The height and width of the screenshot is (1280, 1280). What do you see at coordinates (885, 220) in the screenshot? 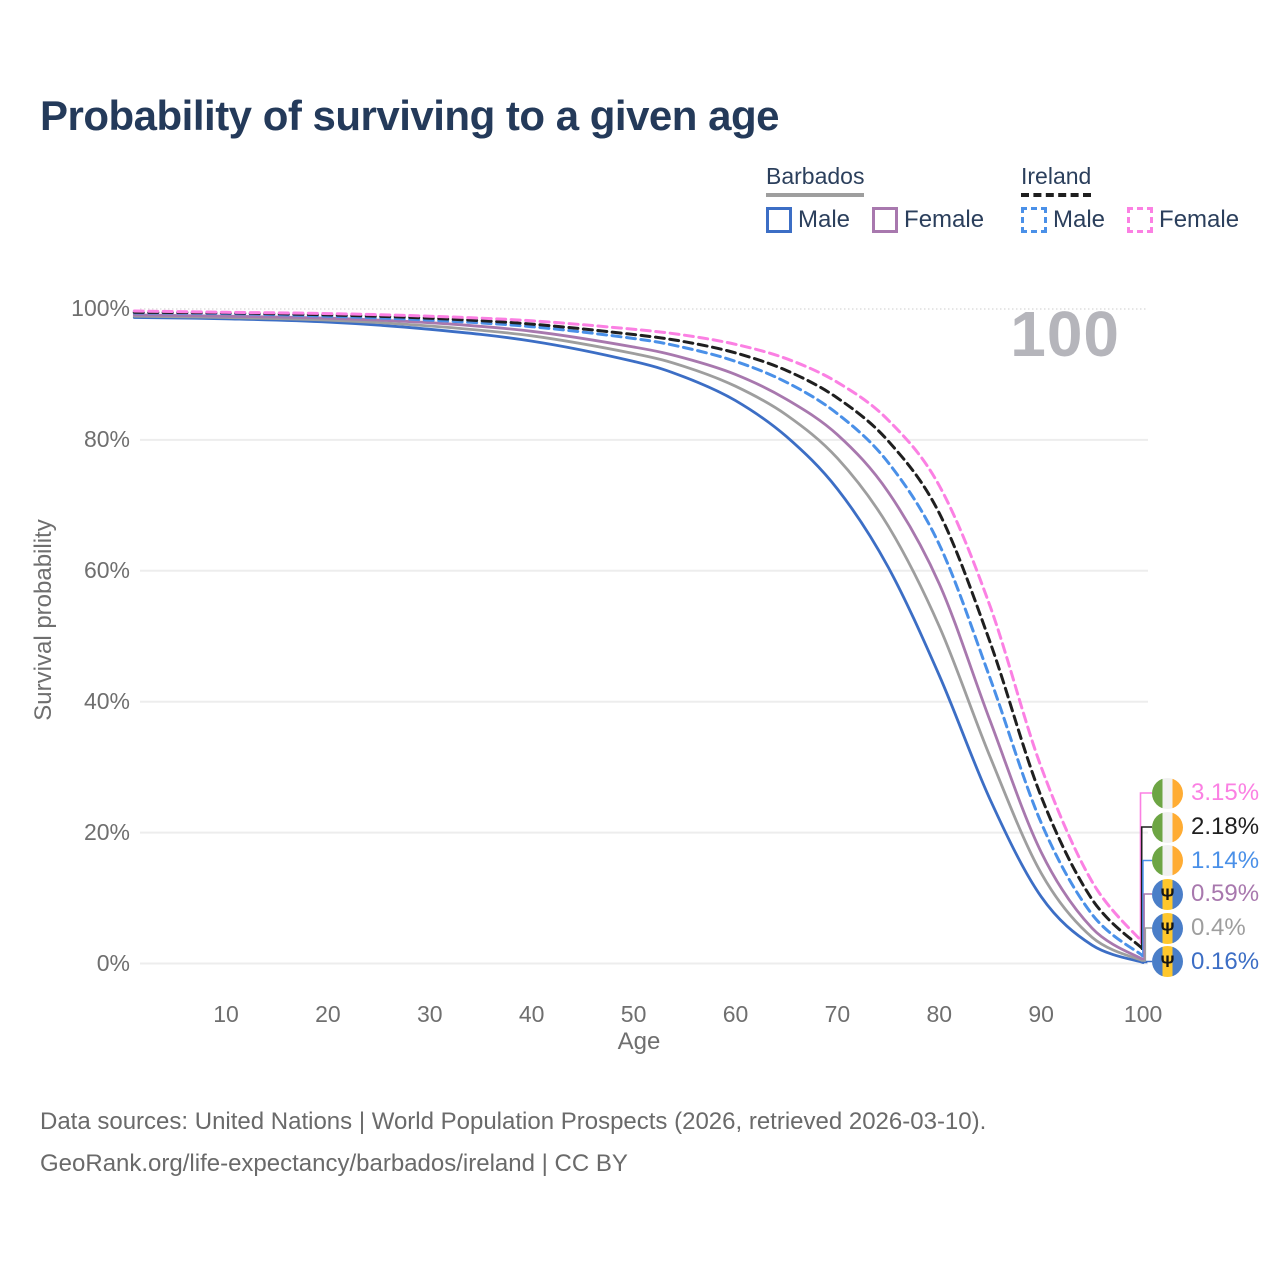
I see `barbados-female-swatch-icon` at bounding box center [885, 220].